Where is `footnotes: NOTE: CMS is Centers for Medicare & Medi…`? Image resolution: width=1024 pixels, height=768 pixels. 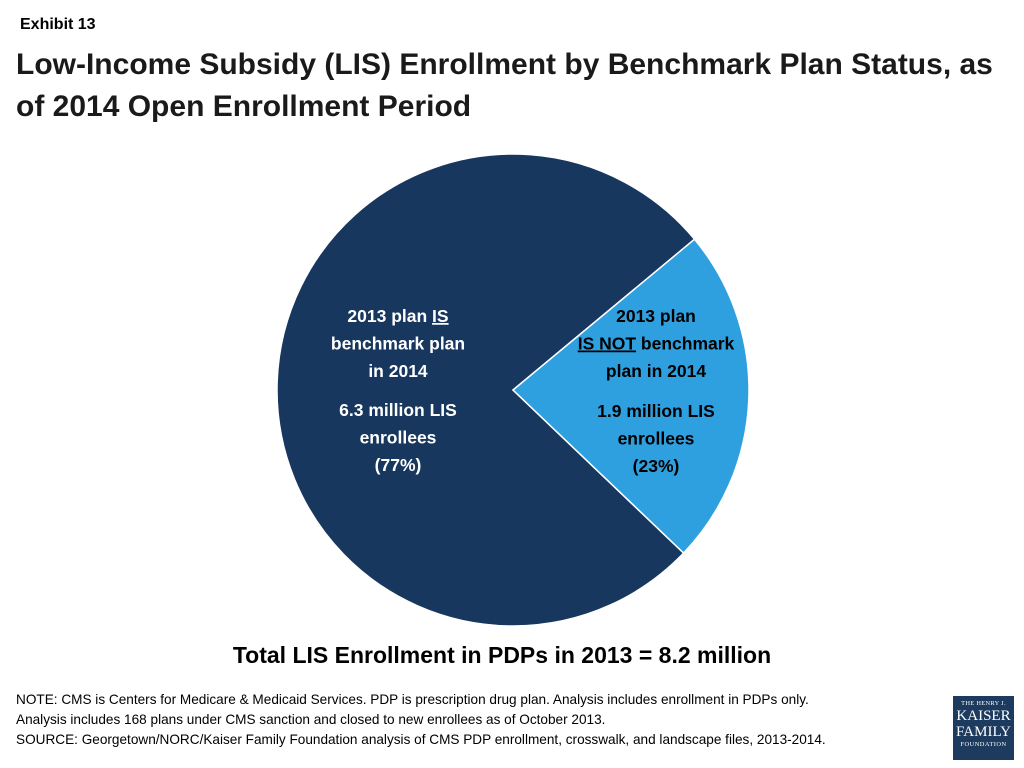 footnotes: NOTE: CMS is Centers for Medicare & Medi… is located at coordinates (476, 720).